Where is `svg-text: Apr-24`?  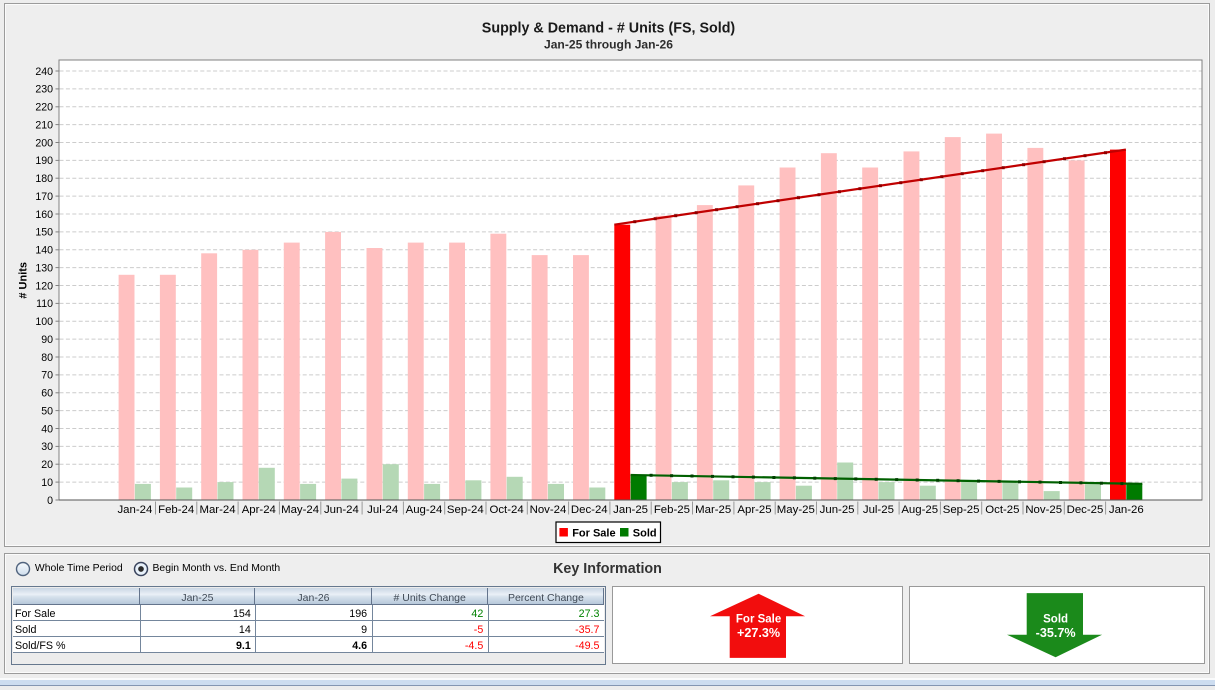
svg-text: Apr-24 is located at coordinates (259, 510).